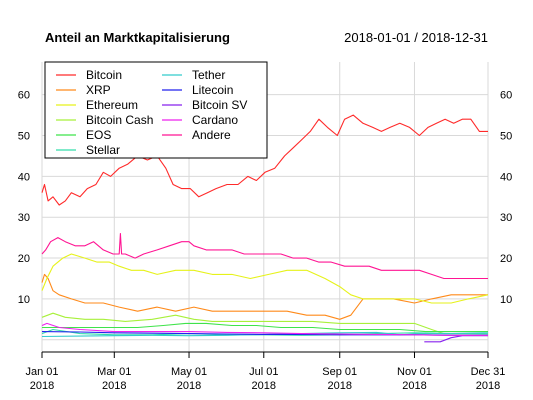 Image resolution: width=533 pixels, height=400 pixels. What do you see at coordinates (42, 386) in the screenshot?
I see `x-tick-year-0: 2018` at bounding box center [42, 386].